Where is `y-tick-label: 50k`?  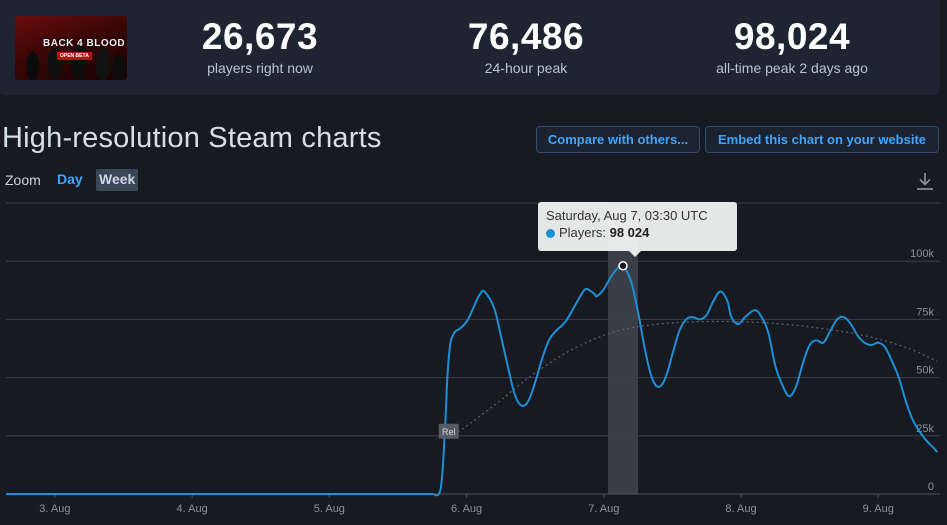 y-tick-label: 50k is located at coordinates (925, 371).